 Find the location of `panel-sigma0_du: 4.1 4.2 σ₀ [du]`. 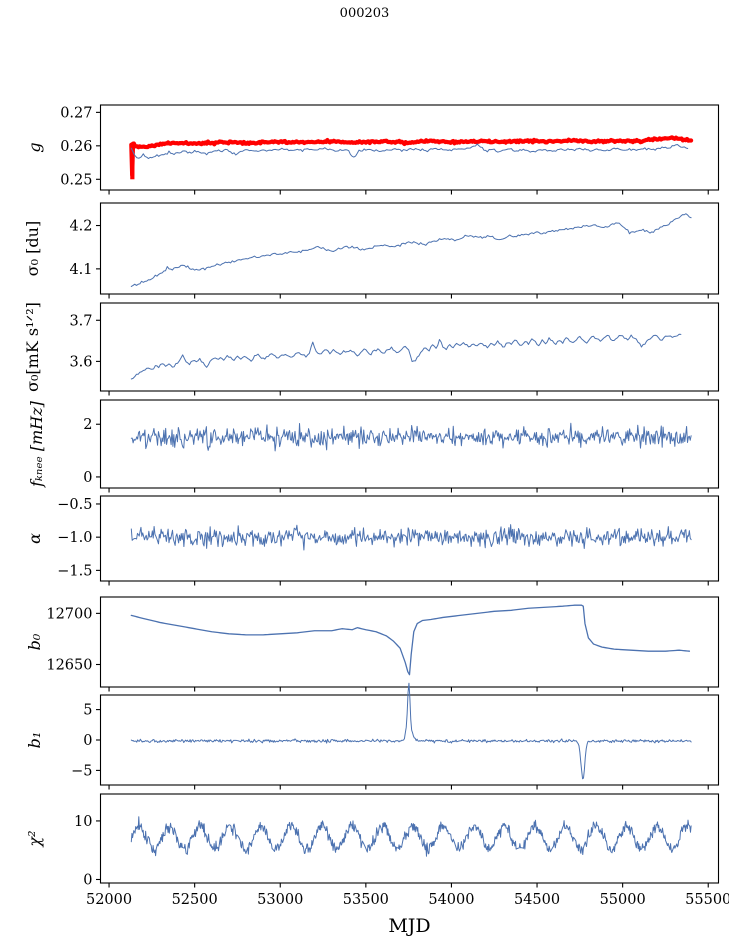

panel-sigma0_du: 4.1 4.2 σ₀ [du] is located at coordinates (371, 250).